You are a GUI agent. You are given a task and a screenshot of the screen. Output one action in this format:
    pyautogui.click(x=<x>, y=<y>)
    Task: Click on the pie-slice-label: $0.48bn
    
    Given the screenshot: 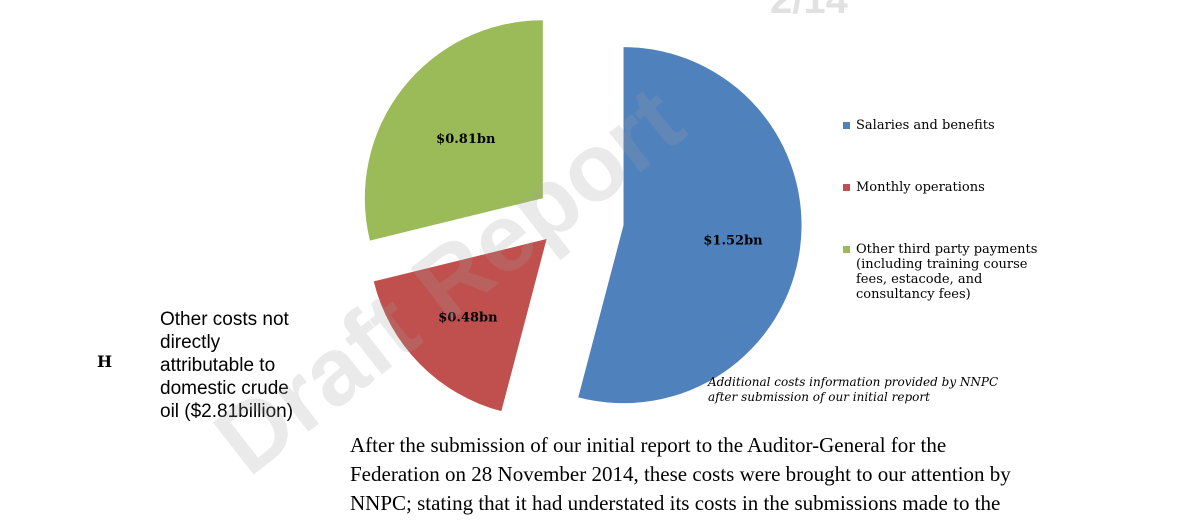 What is the action you would take?
    pyautogui.click(x=468, y=317)
    